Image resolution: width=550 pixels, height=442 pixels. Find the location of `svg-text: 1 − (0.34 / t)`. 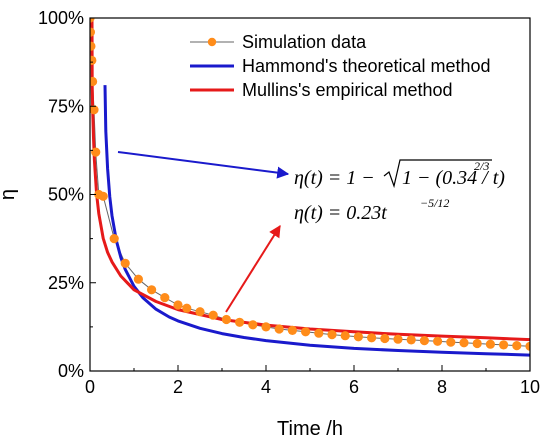

svg-text: 1 − (0.34 / t) is located at coordinates (453, 178).